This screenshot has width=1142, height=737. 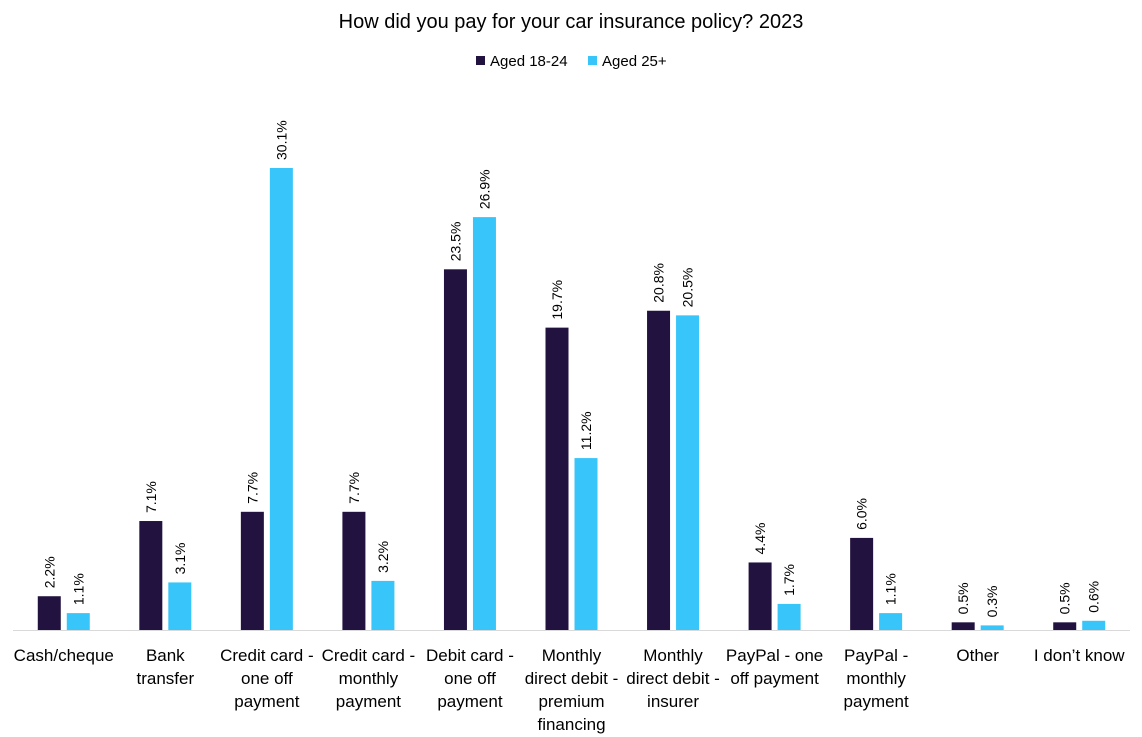 What do you see at coordinates (78, 589) in the screenshot?
I see `data-label-1-0: 1.1%` at bounding box center [78, 589].